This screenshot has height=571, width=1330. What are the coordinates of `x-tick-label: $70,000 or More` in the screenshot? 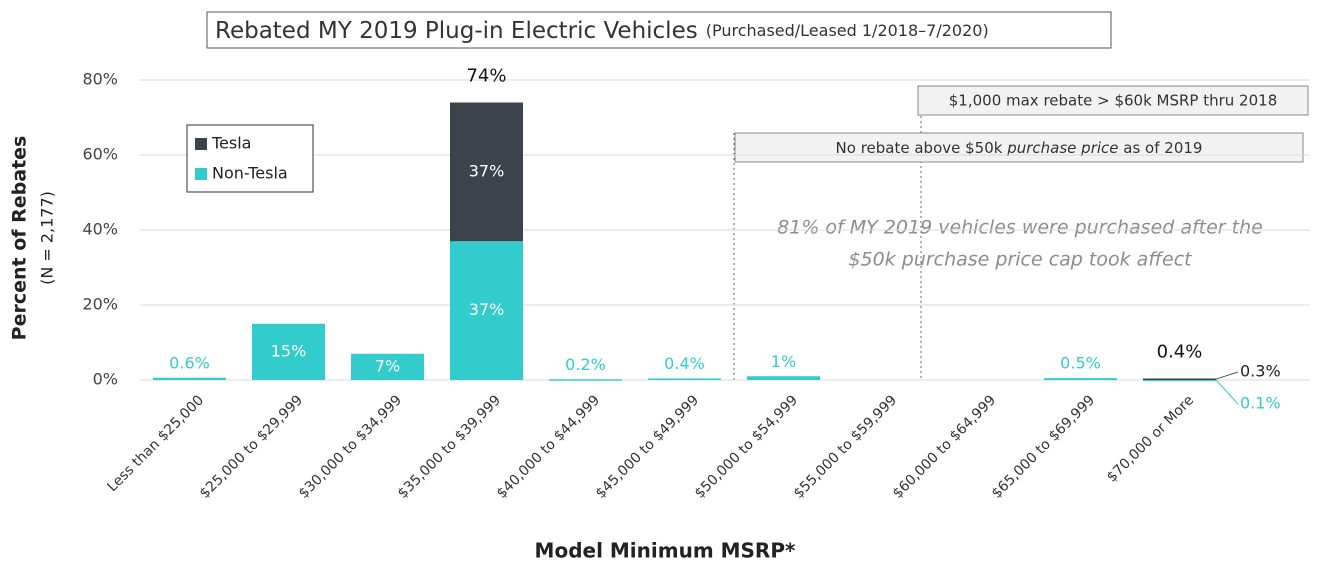 It's located at (1150, 438).